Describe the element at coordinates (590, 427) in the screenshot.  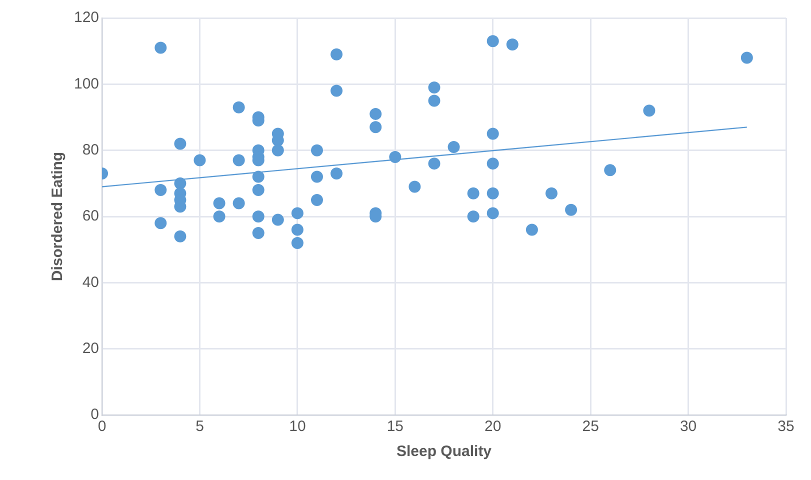
I see `x-tick-label: 25` at that location.